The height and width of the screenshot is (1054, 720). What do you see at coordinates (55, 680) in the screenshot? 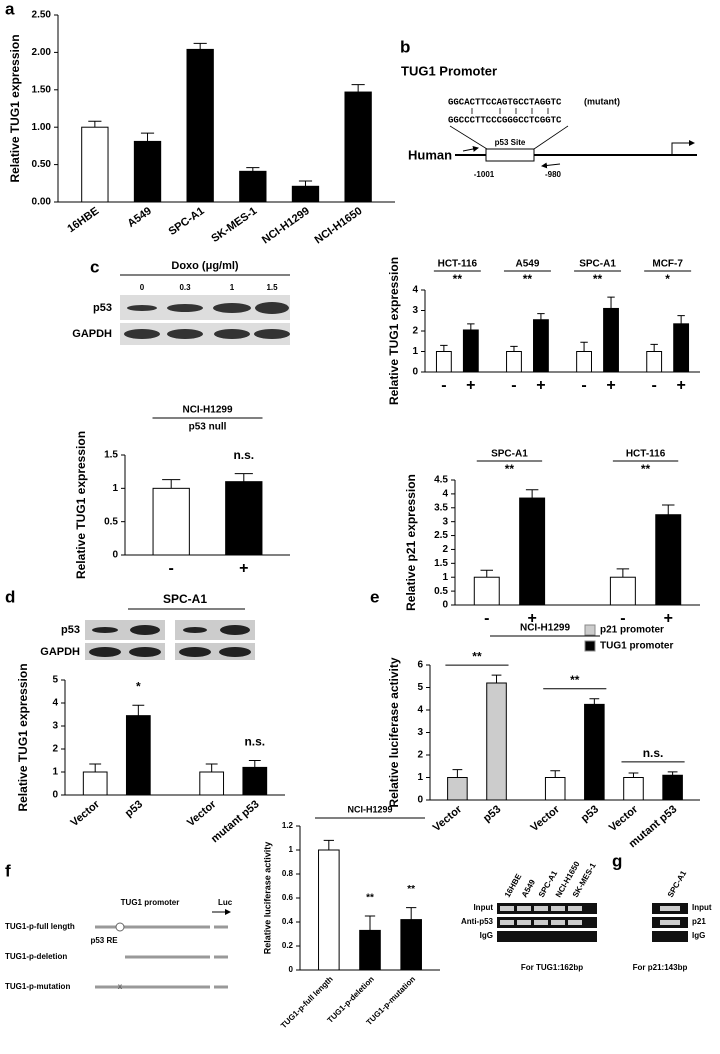
I see `y-tick-label: 5` at bounding box center [55, 680].